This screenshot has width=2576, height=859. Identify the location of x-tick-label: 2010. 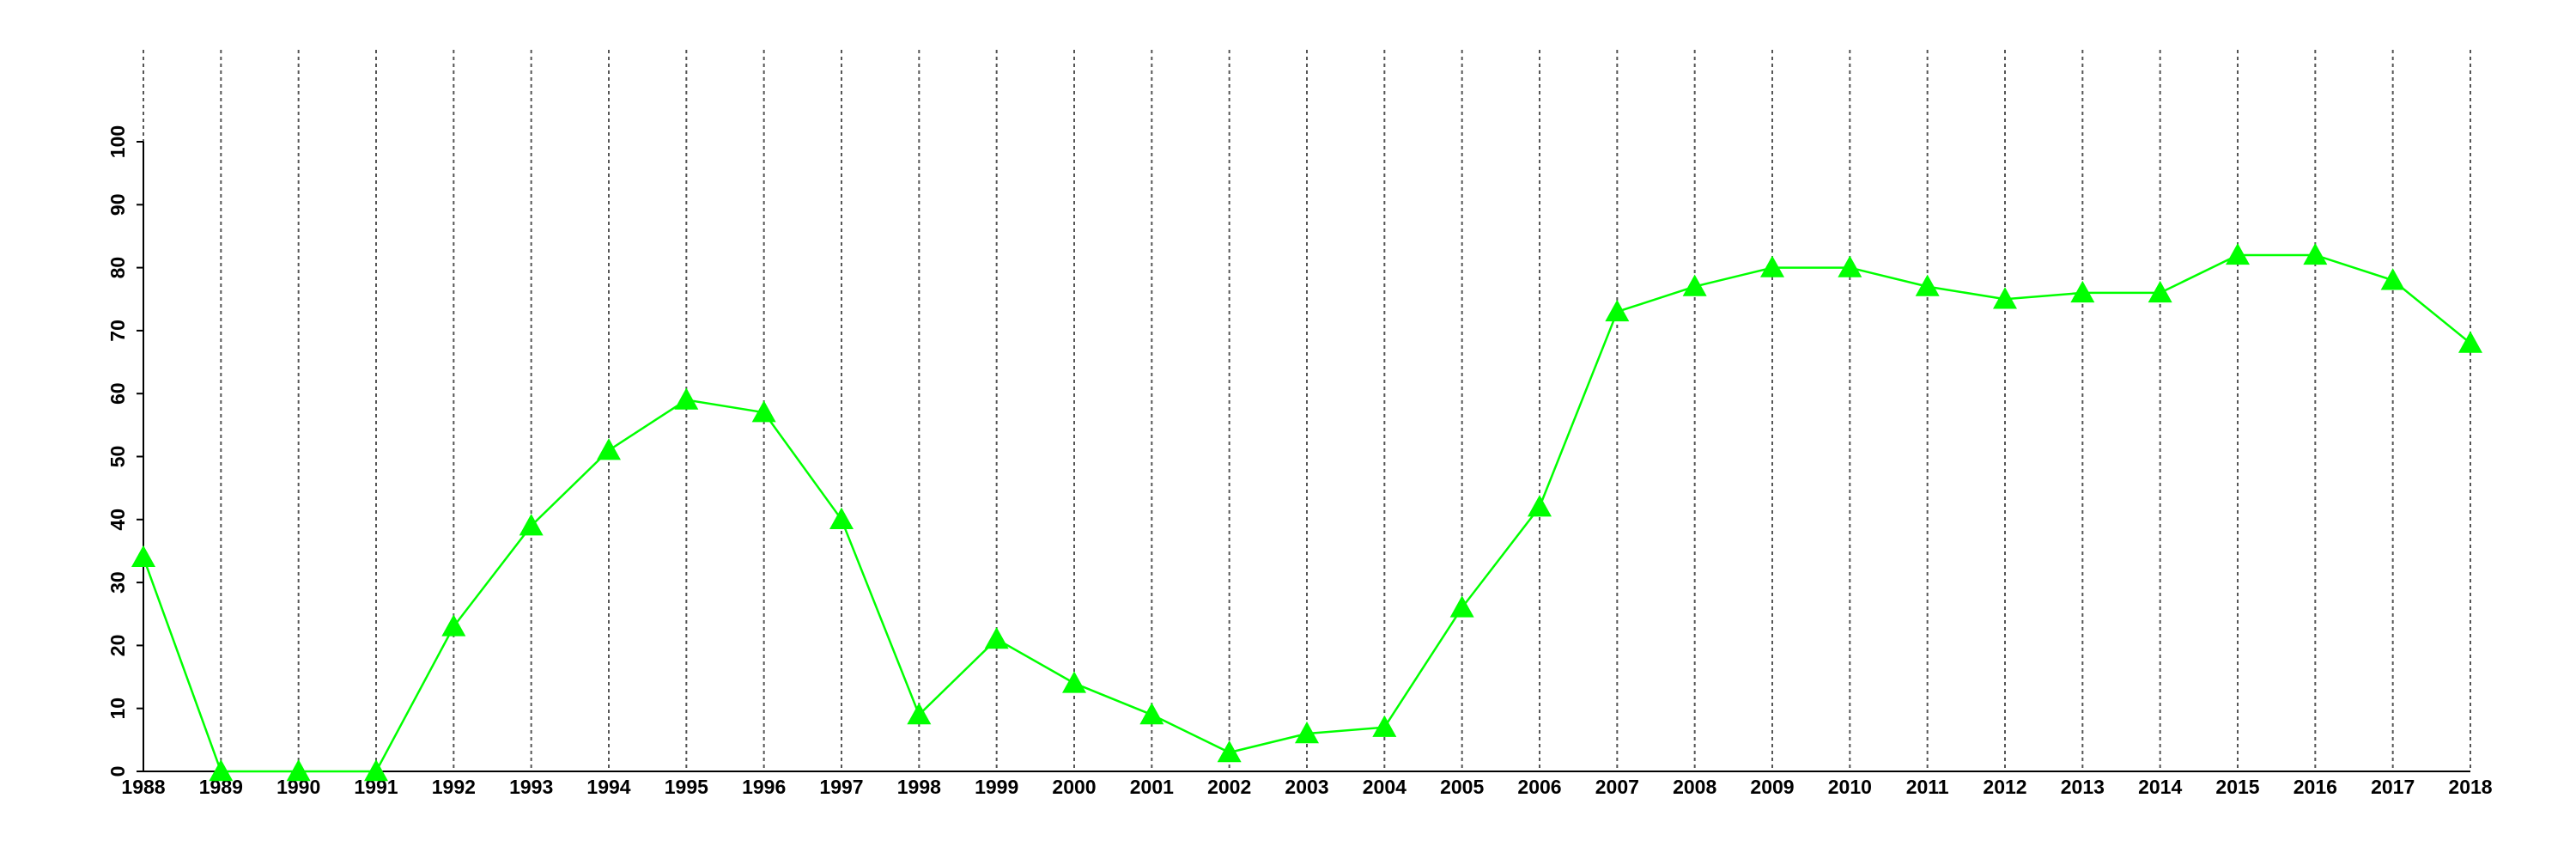
(1850, 787).